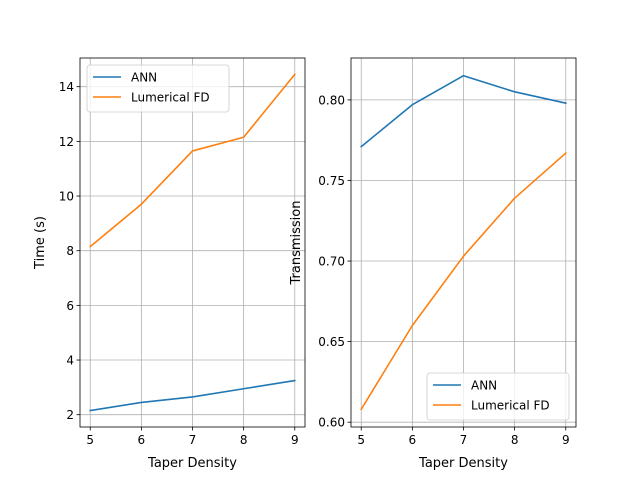 The width and height of the screenshot is (640, 480). What do you see at coordinates (90, 440) in the screenshot?
I see `time-chart-x-tick-label: 5` at bounding box center [90, 440].